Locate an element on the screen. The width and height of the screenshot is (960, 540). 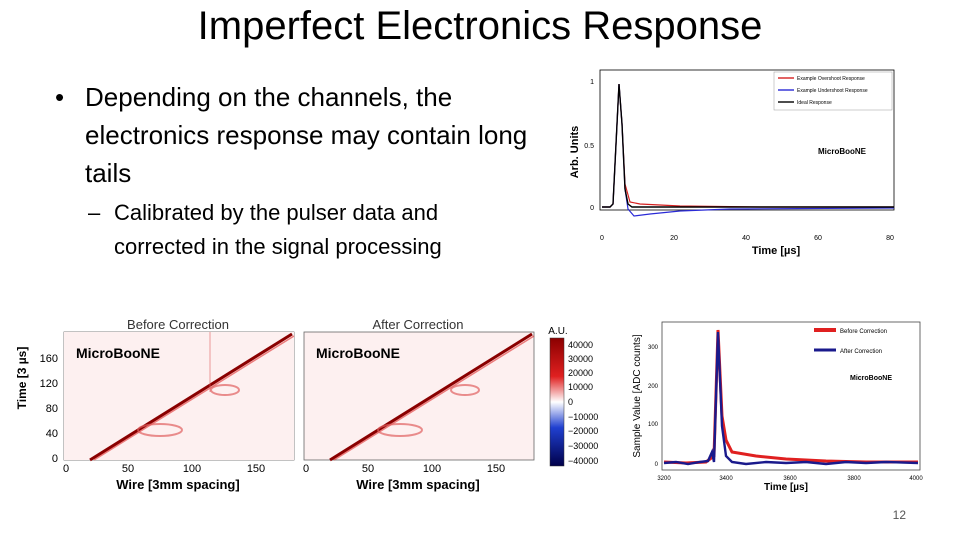
colorbar-tick: −20000 is located at coordinates (583, 431).